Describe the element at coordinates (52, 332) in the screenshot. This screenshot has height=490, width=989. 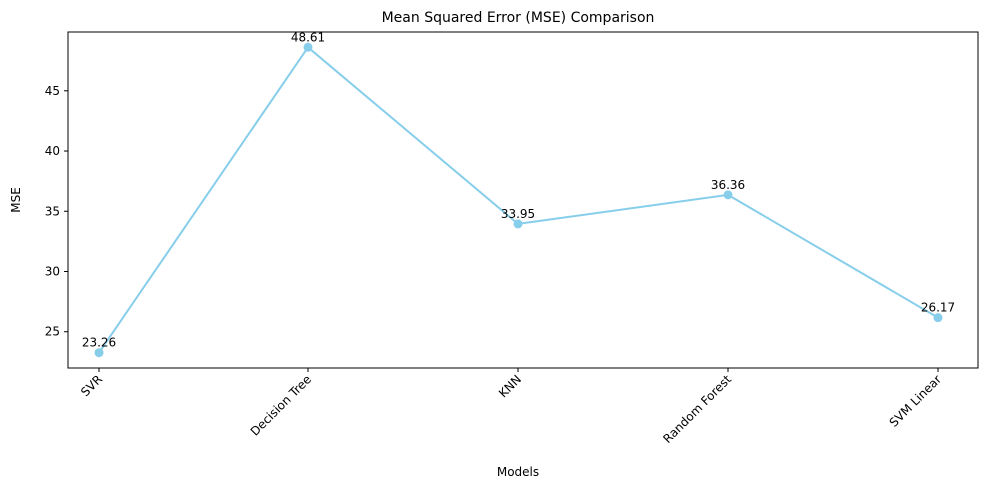
I see `y-tick-label: 25` at that location.